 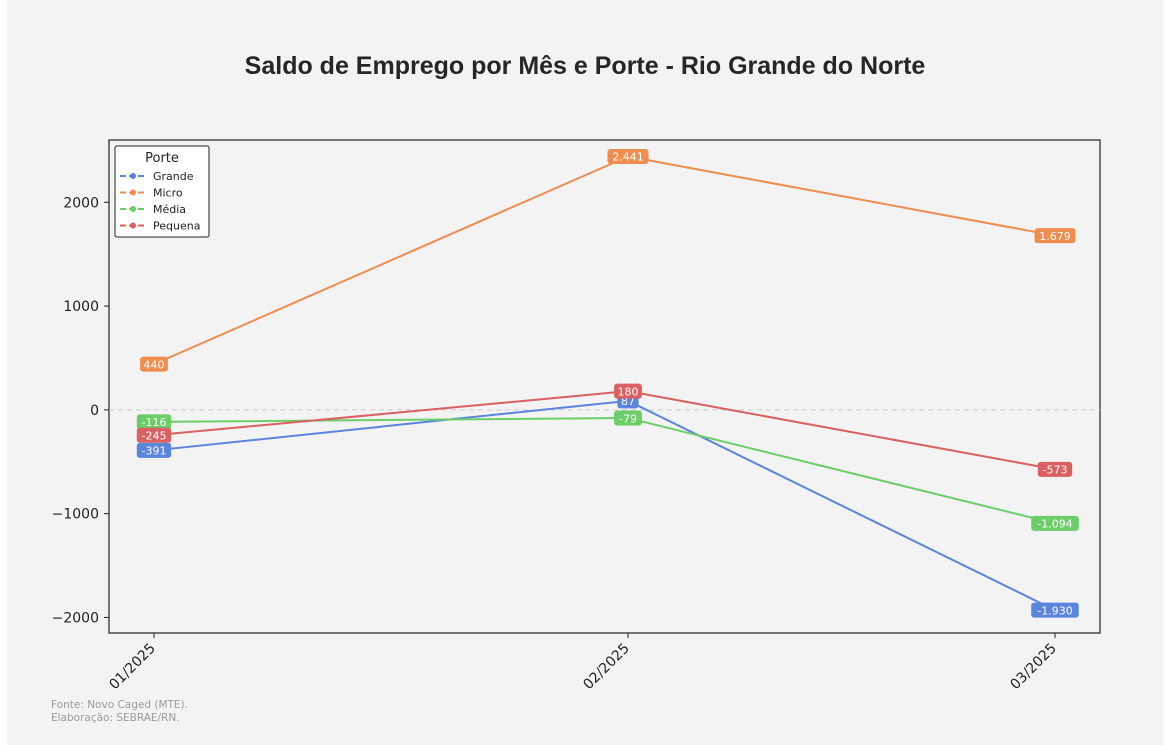 I want to click on y-tick-label: −2000, so click(x=75, y=618).